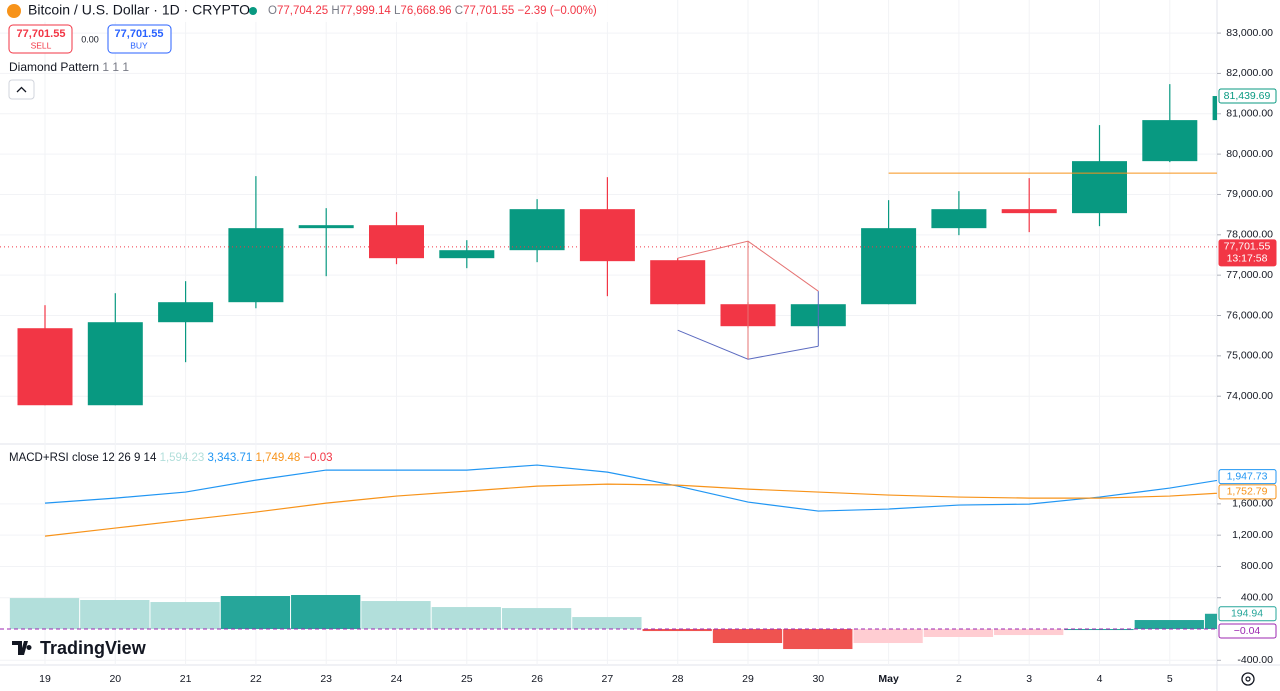  I want to click on settings-icon, so click(1248, 679).